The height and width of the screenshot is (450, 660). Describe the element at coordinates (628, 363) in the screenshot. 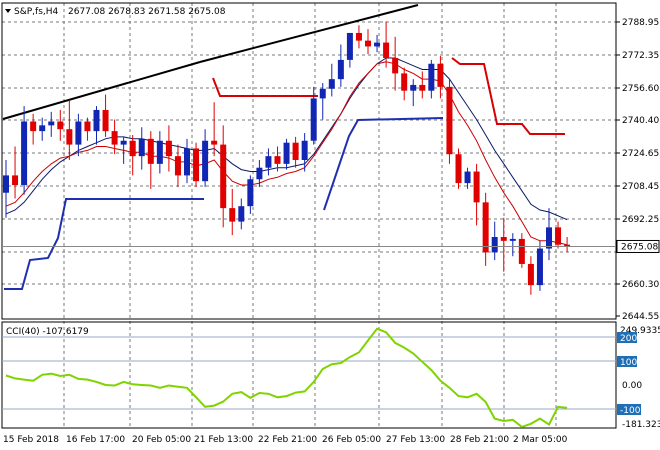

I see `cci-level-100-label: 100` at that location.